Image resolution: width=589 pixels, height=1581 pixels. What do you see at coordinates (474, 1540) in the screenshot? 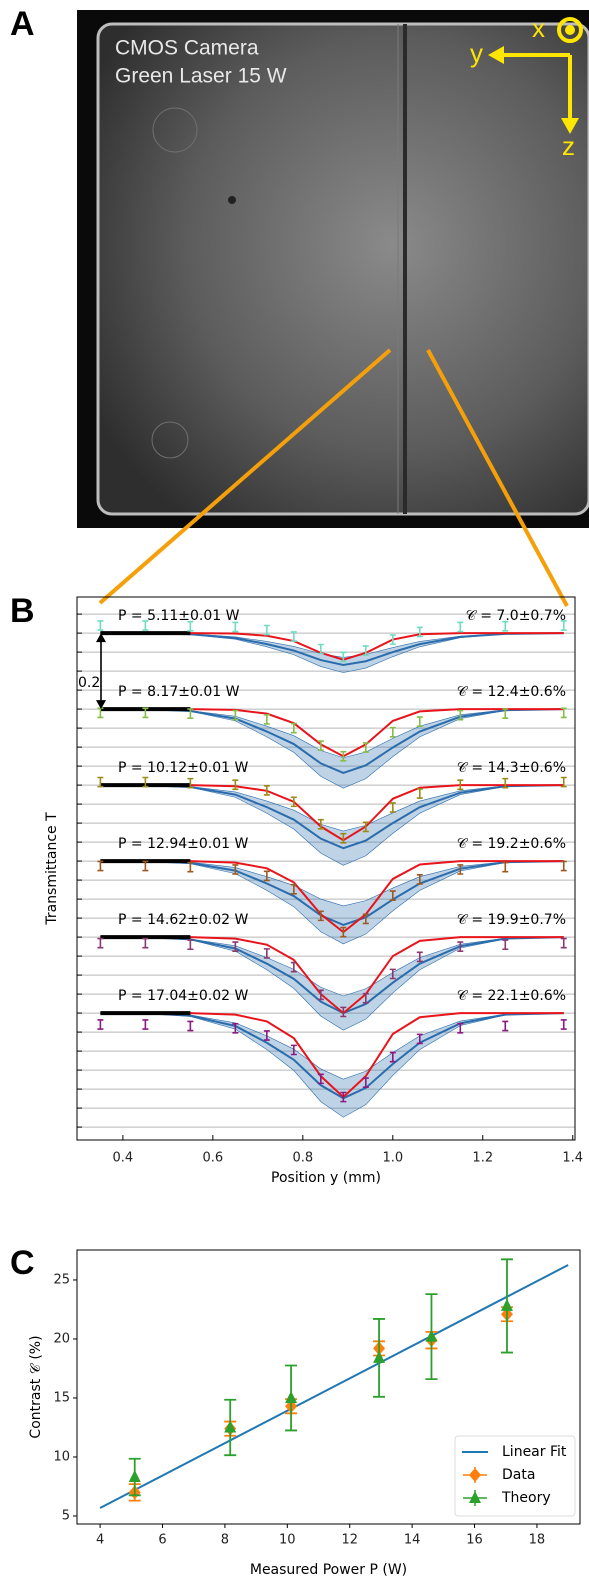
I see `x-tick-label: 16` at bounding box center [474, 1540].